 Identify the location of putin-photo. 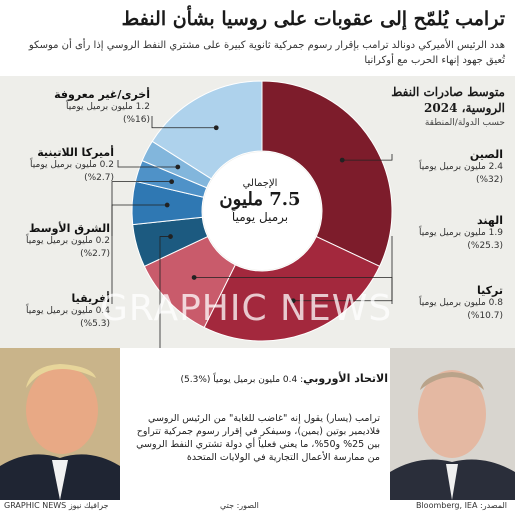
(452, 424).